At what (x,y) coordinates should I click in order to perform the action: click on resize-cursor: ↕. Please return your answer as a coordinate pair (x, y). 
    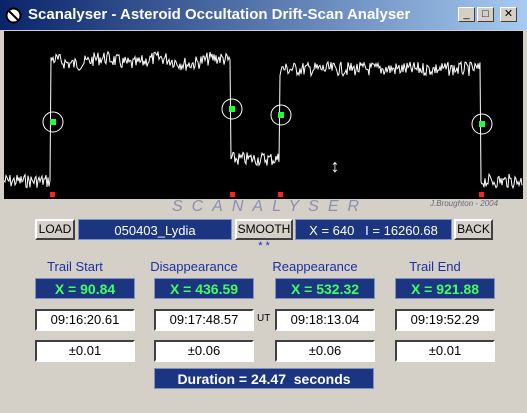
    Looking at the image, I should click on (335, 166).